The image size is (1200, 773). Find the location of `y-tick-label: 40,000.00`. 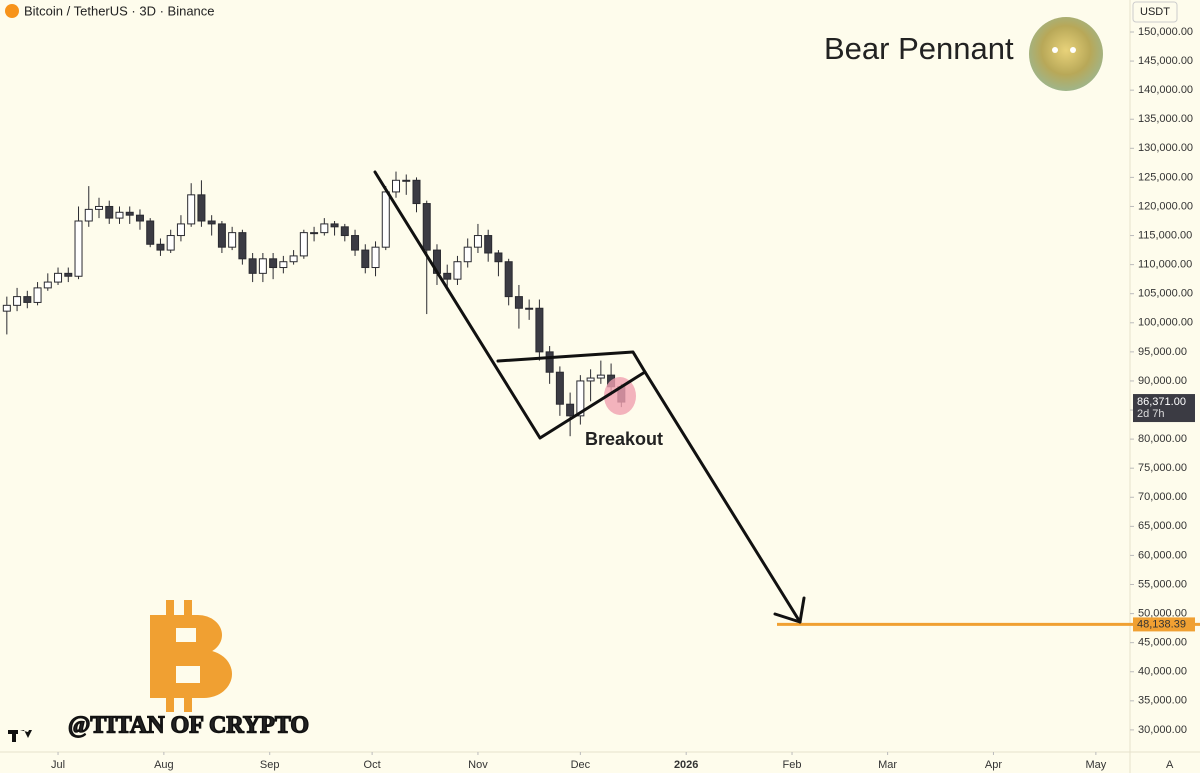

y-tick-label: 40,000.00 is located at coordinates (1162, 672).